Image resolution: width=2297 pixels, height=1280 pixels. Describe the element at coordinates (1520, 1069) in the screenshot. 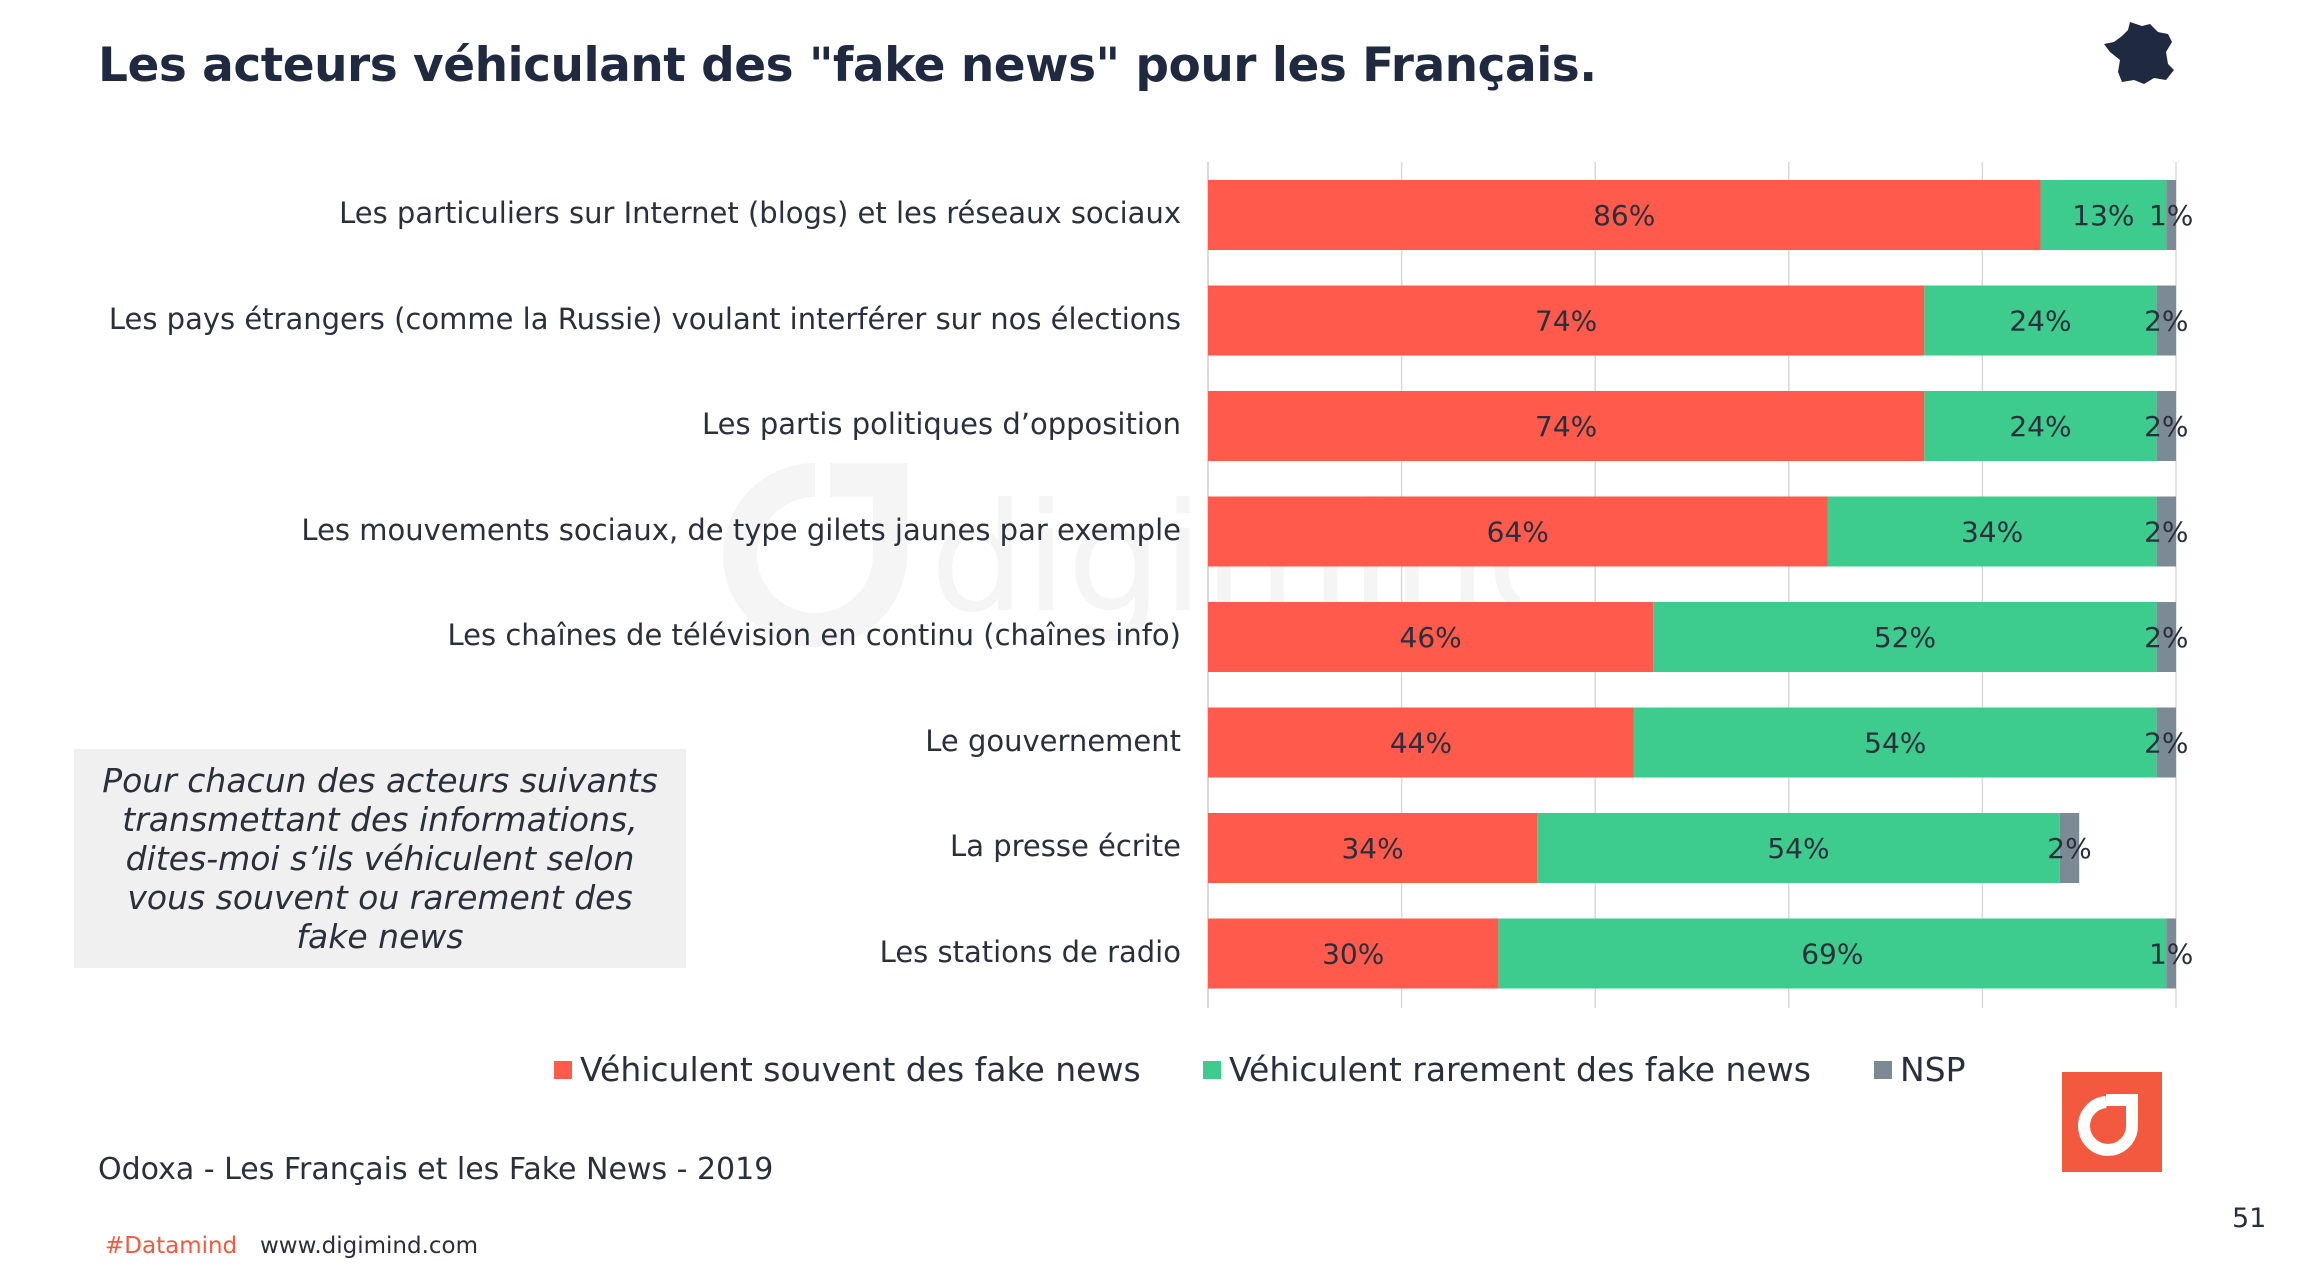

I see `legend-label-rarement: Véhiculent rarement des fake news` at that location.